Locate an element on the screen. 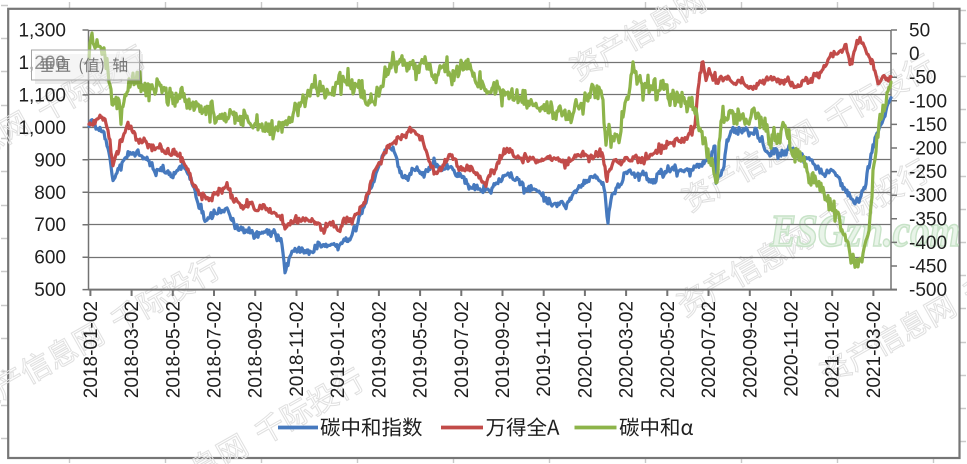 This screenshot has height=464, width=967. svg-text: -200 is located at coordinates (928, 149).